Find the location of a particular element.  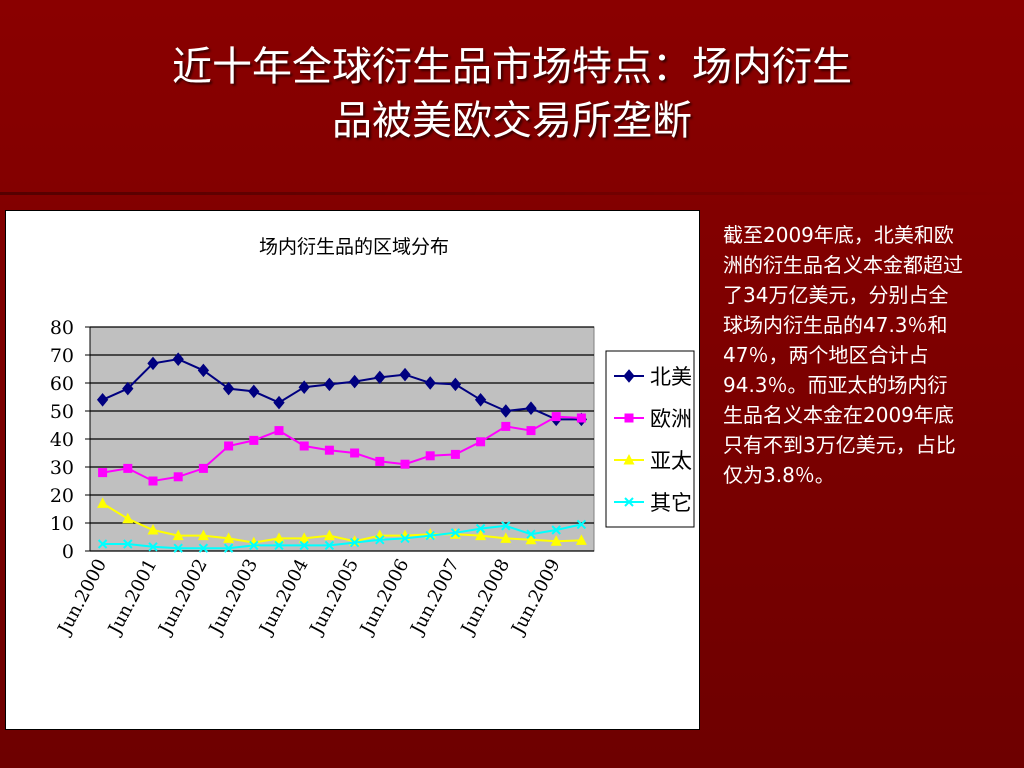

x-tick-label: Jun.2008 is located at coordinates (485, 597).